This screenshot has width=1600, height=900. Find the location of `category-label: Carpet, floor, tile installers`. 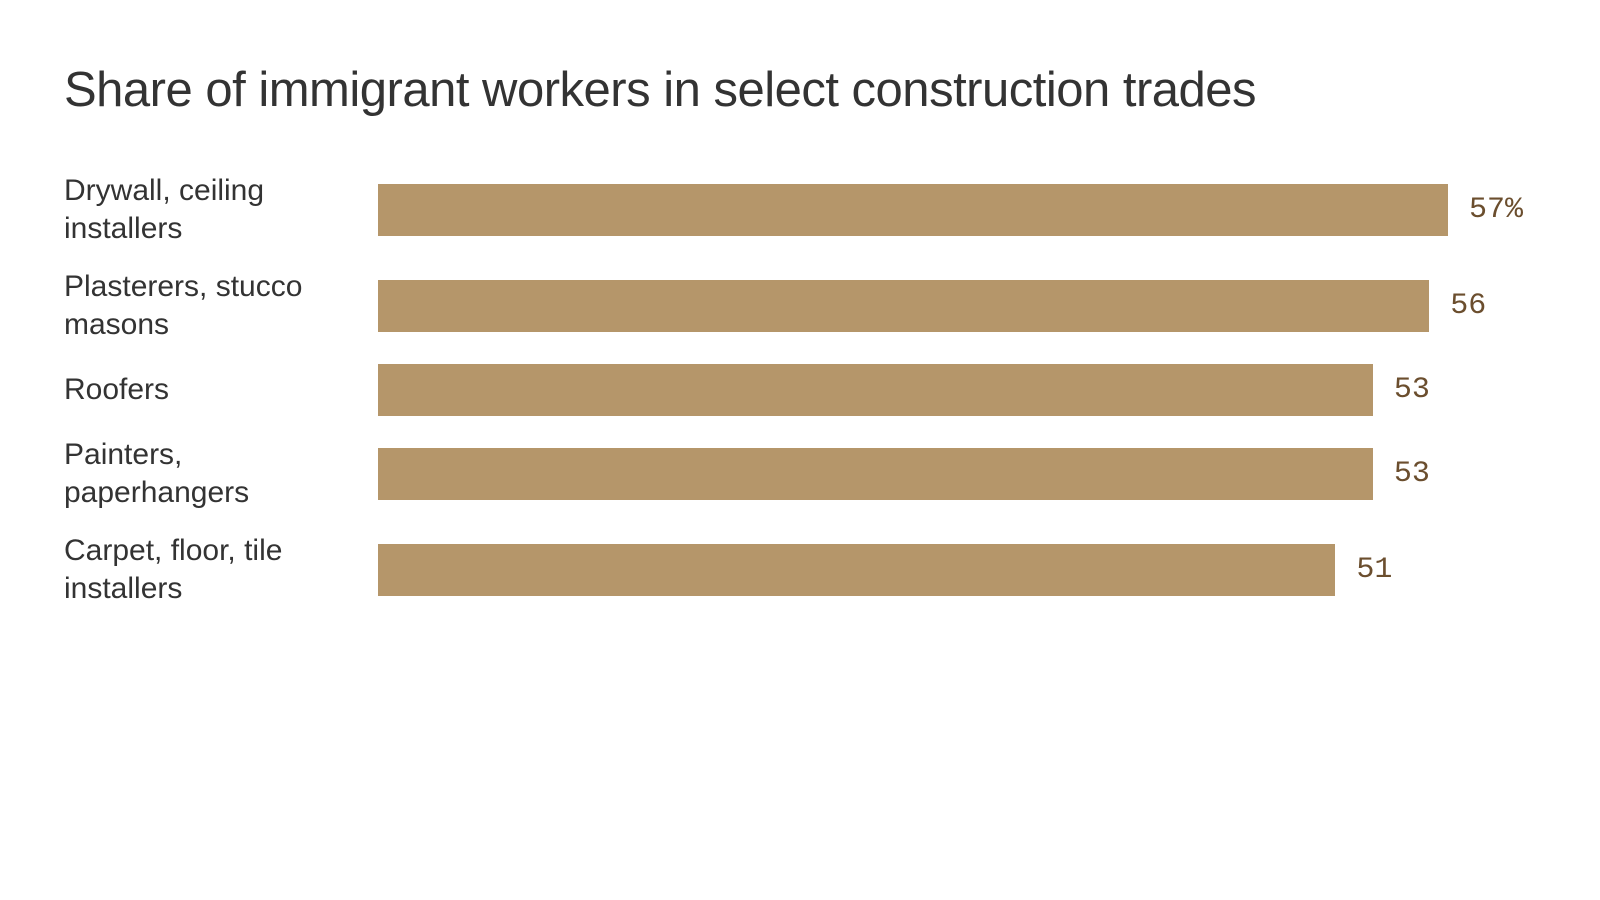

category-label: Carpet, floor, tile installers is located at coordinates (173, 569).